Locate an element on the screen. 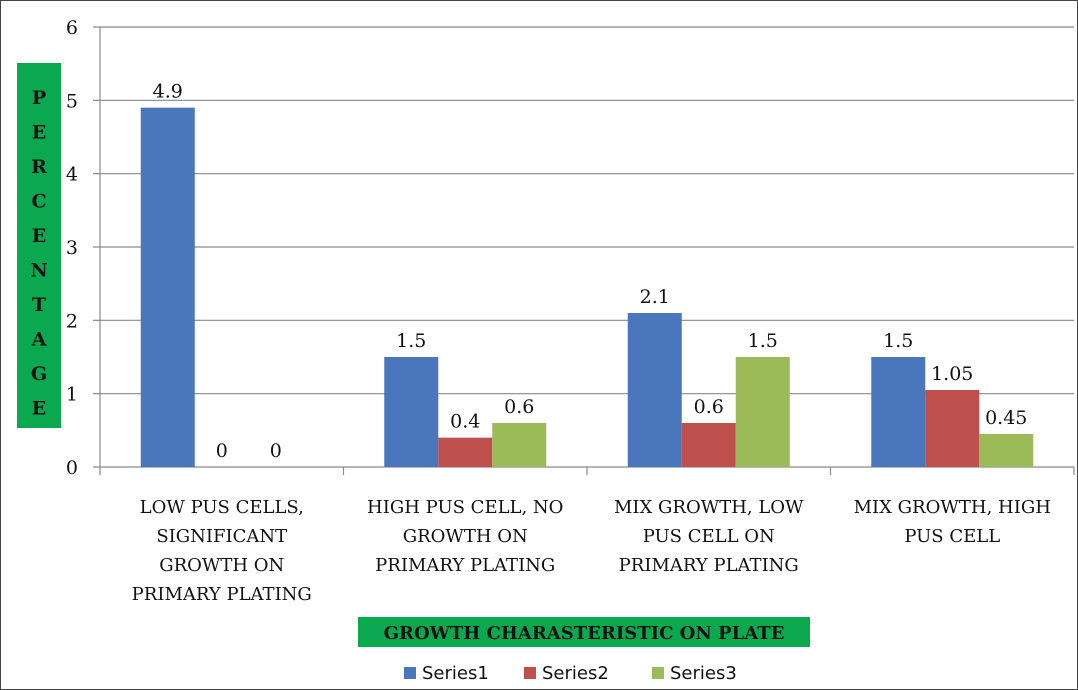 The height and width of the screenshot is (690, 1078). category-label-line: MIX GROWTH, HIGH is located at coordinates (952, 507).